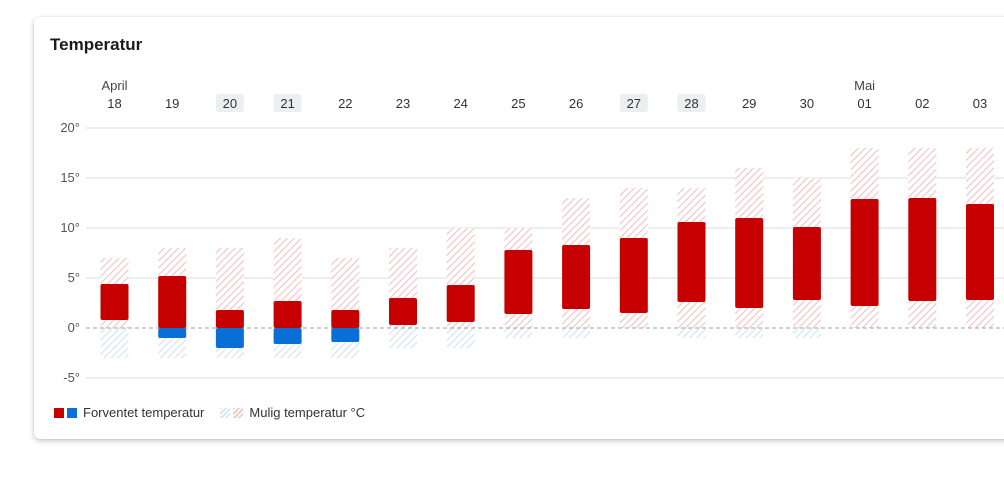  I want to click on y-tick-label: 0°, so click(74, 327).